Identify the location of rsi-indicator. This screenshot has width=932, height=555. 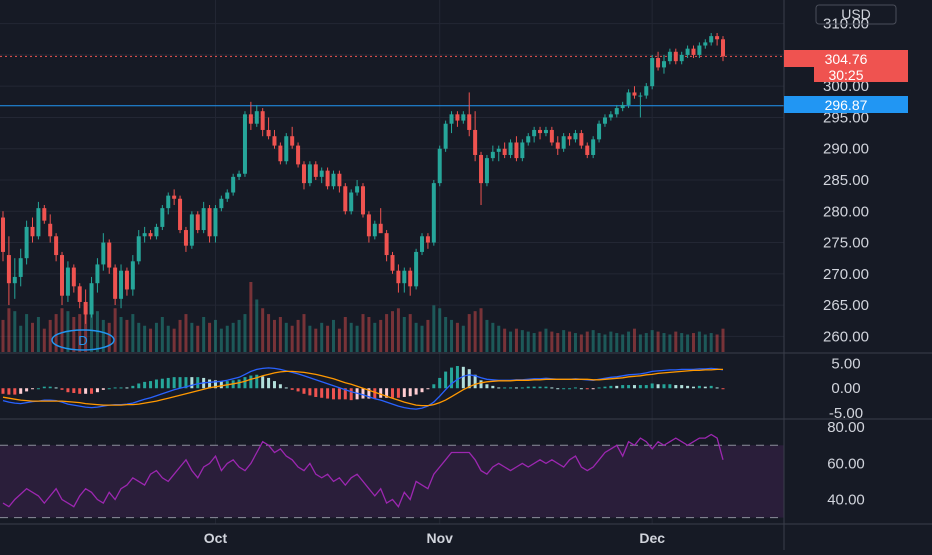
(363, 470).